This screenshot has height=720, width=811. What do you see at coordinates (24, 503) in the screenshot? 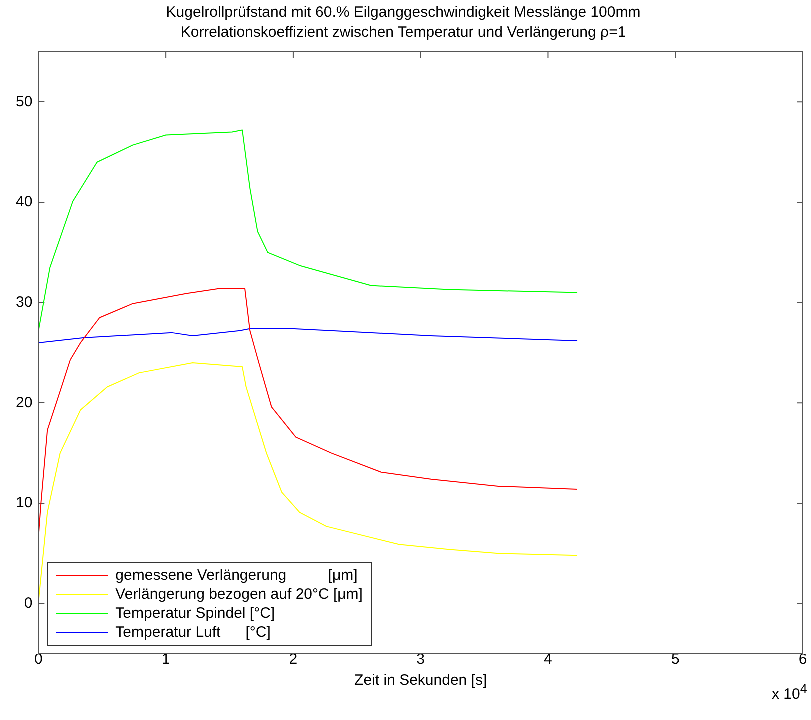
I see `y-tick-label: 10` at bounding box center [24, 503].